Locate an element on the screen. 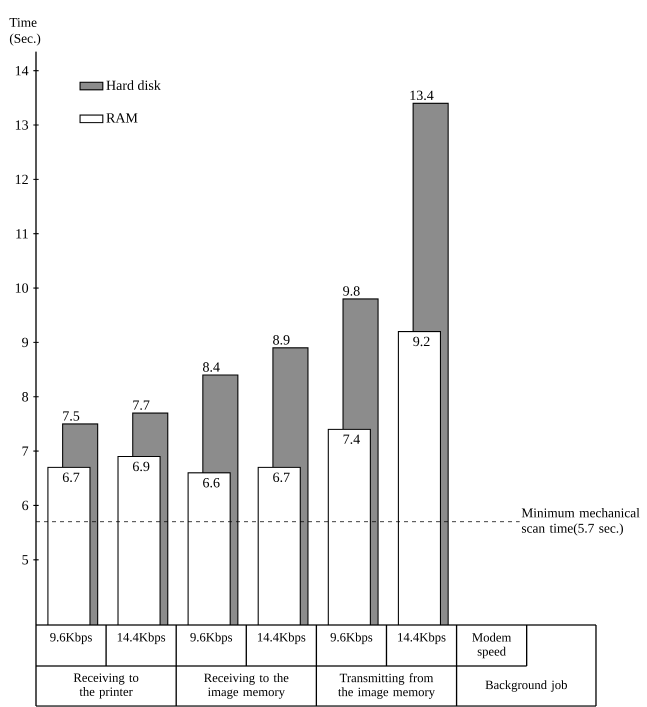 Image resolution: width=647 pixels, height=707 pixels. ref-line-label: Minimum mechanical scan time(5.7 sec.) is located at coordinates (581, 522).